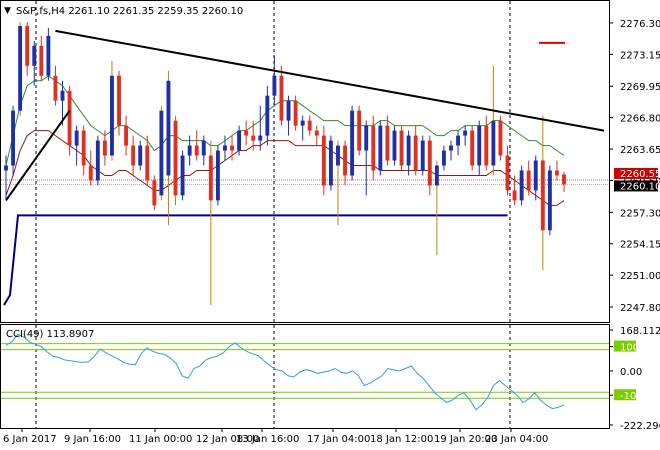 This screenshot has height=450, width=660. I want to click on time-tick-label: 9 Jan 16:00, so click(92, 439).